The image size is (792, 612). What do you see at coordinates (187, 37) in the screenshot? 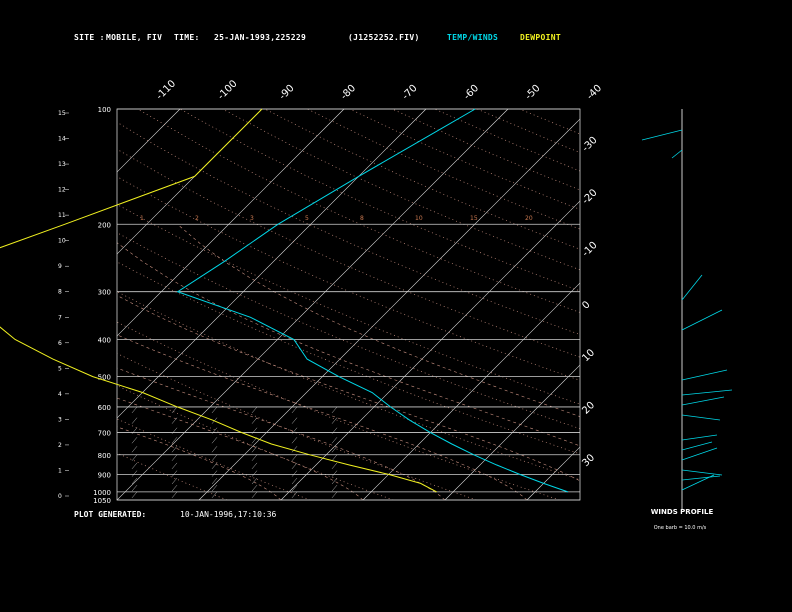
I see `time-label: TIME:` at bounding box center [187, 37].